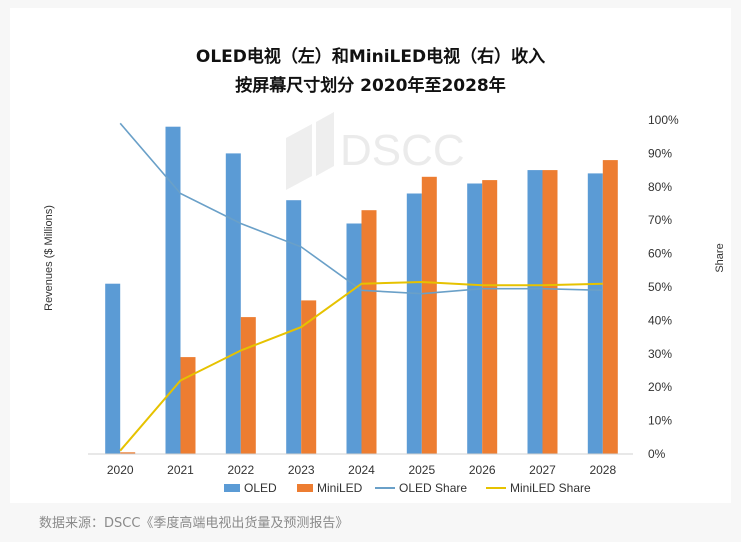 This screenshot has width=741, height=542. Describe the element at coordinates (233, 303) in the screenshot. I see `bar-oled-2022` at that location.